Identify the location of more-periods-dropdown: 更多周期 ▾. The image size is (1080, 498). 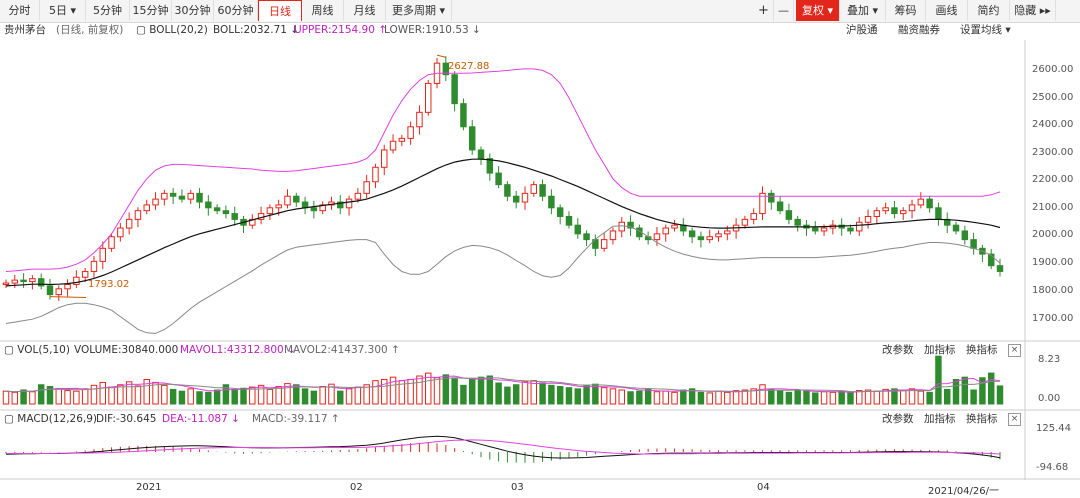
(419, 10).